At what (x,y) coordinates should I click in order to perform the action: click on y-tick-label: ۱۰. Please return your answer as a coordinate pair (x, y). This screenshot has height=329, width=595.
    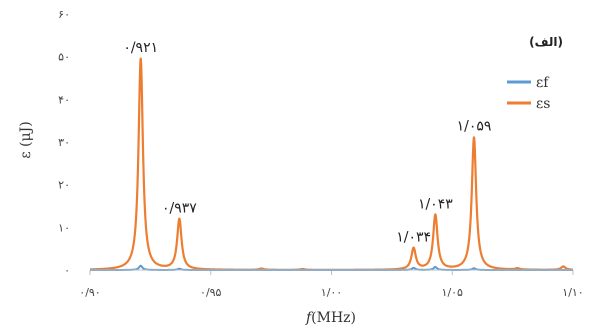
    Looking at the image, I should click on (64, 227).